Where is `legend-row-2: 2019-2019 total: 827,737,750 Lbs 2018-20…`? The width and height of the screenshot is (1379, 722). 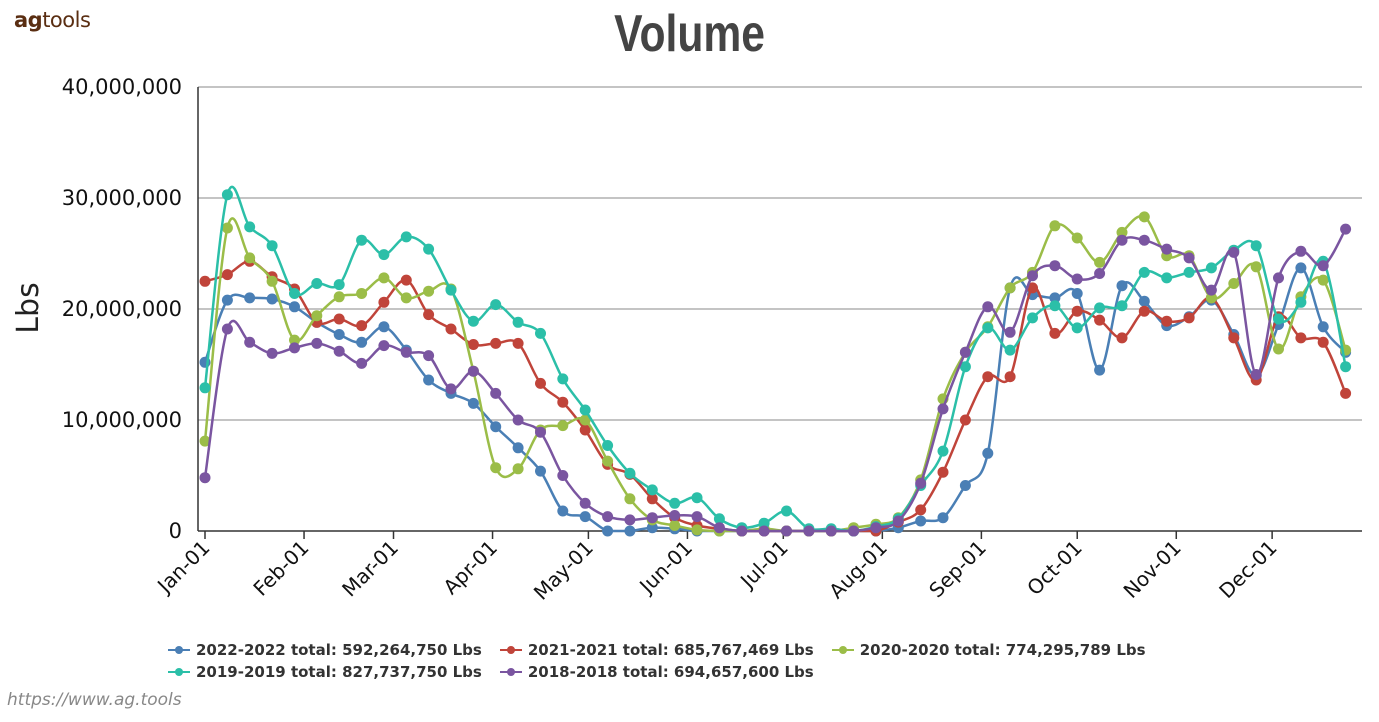 legend-row-2: 2019-2019 total: 827,737,750 Lbs 2018-20… is located at coordinates (743, 672).